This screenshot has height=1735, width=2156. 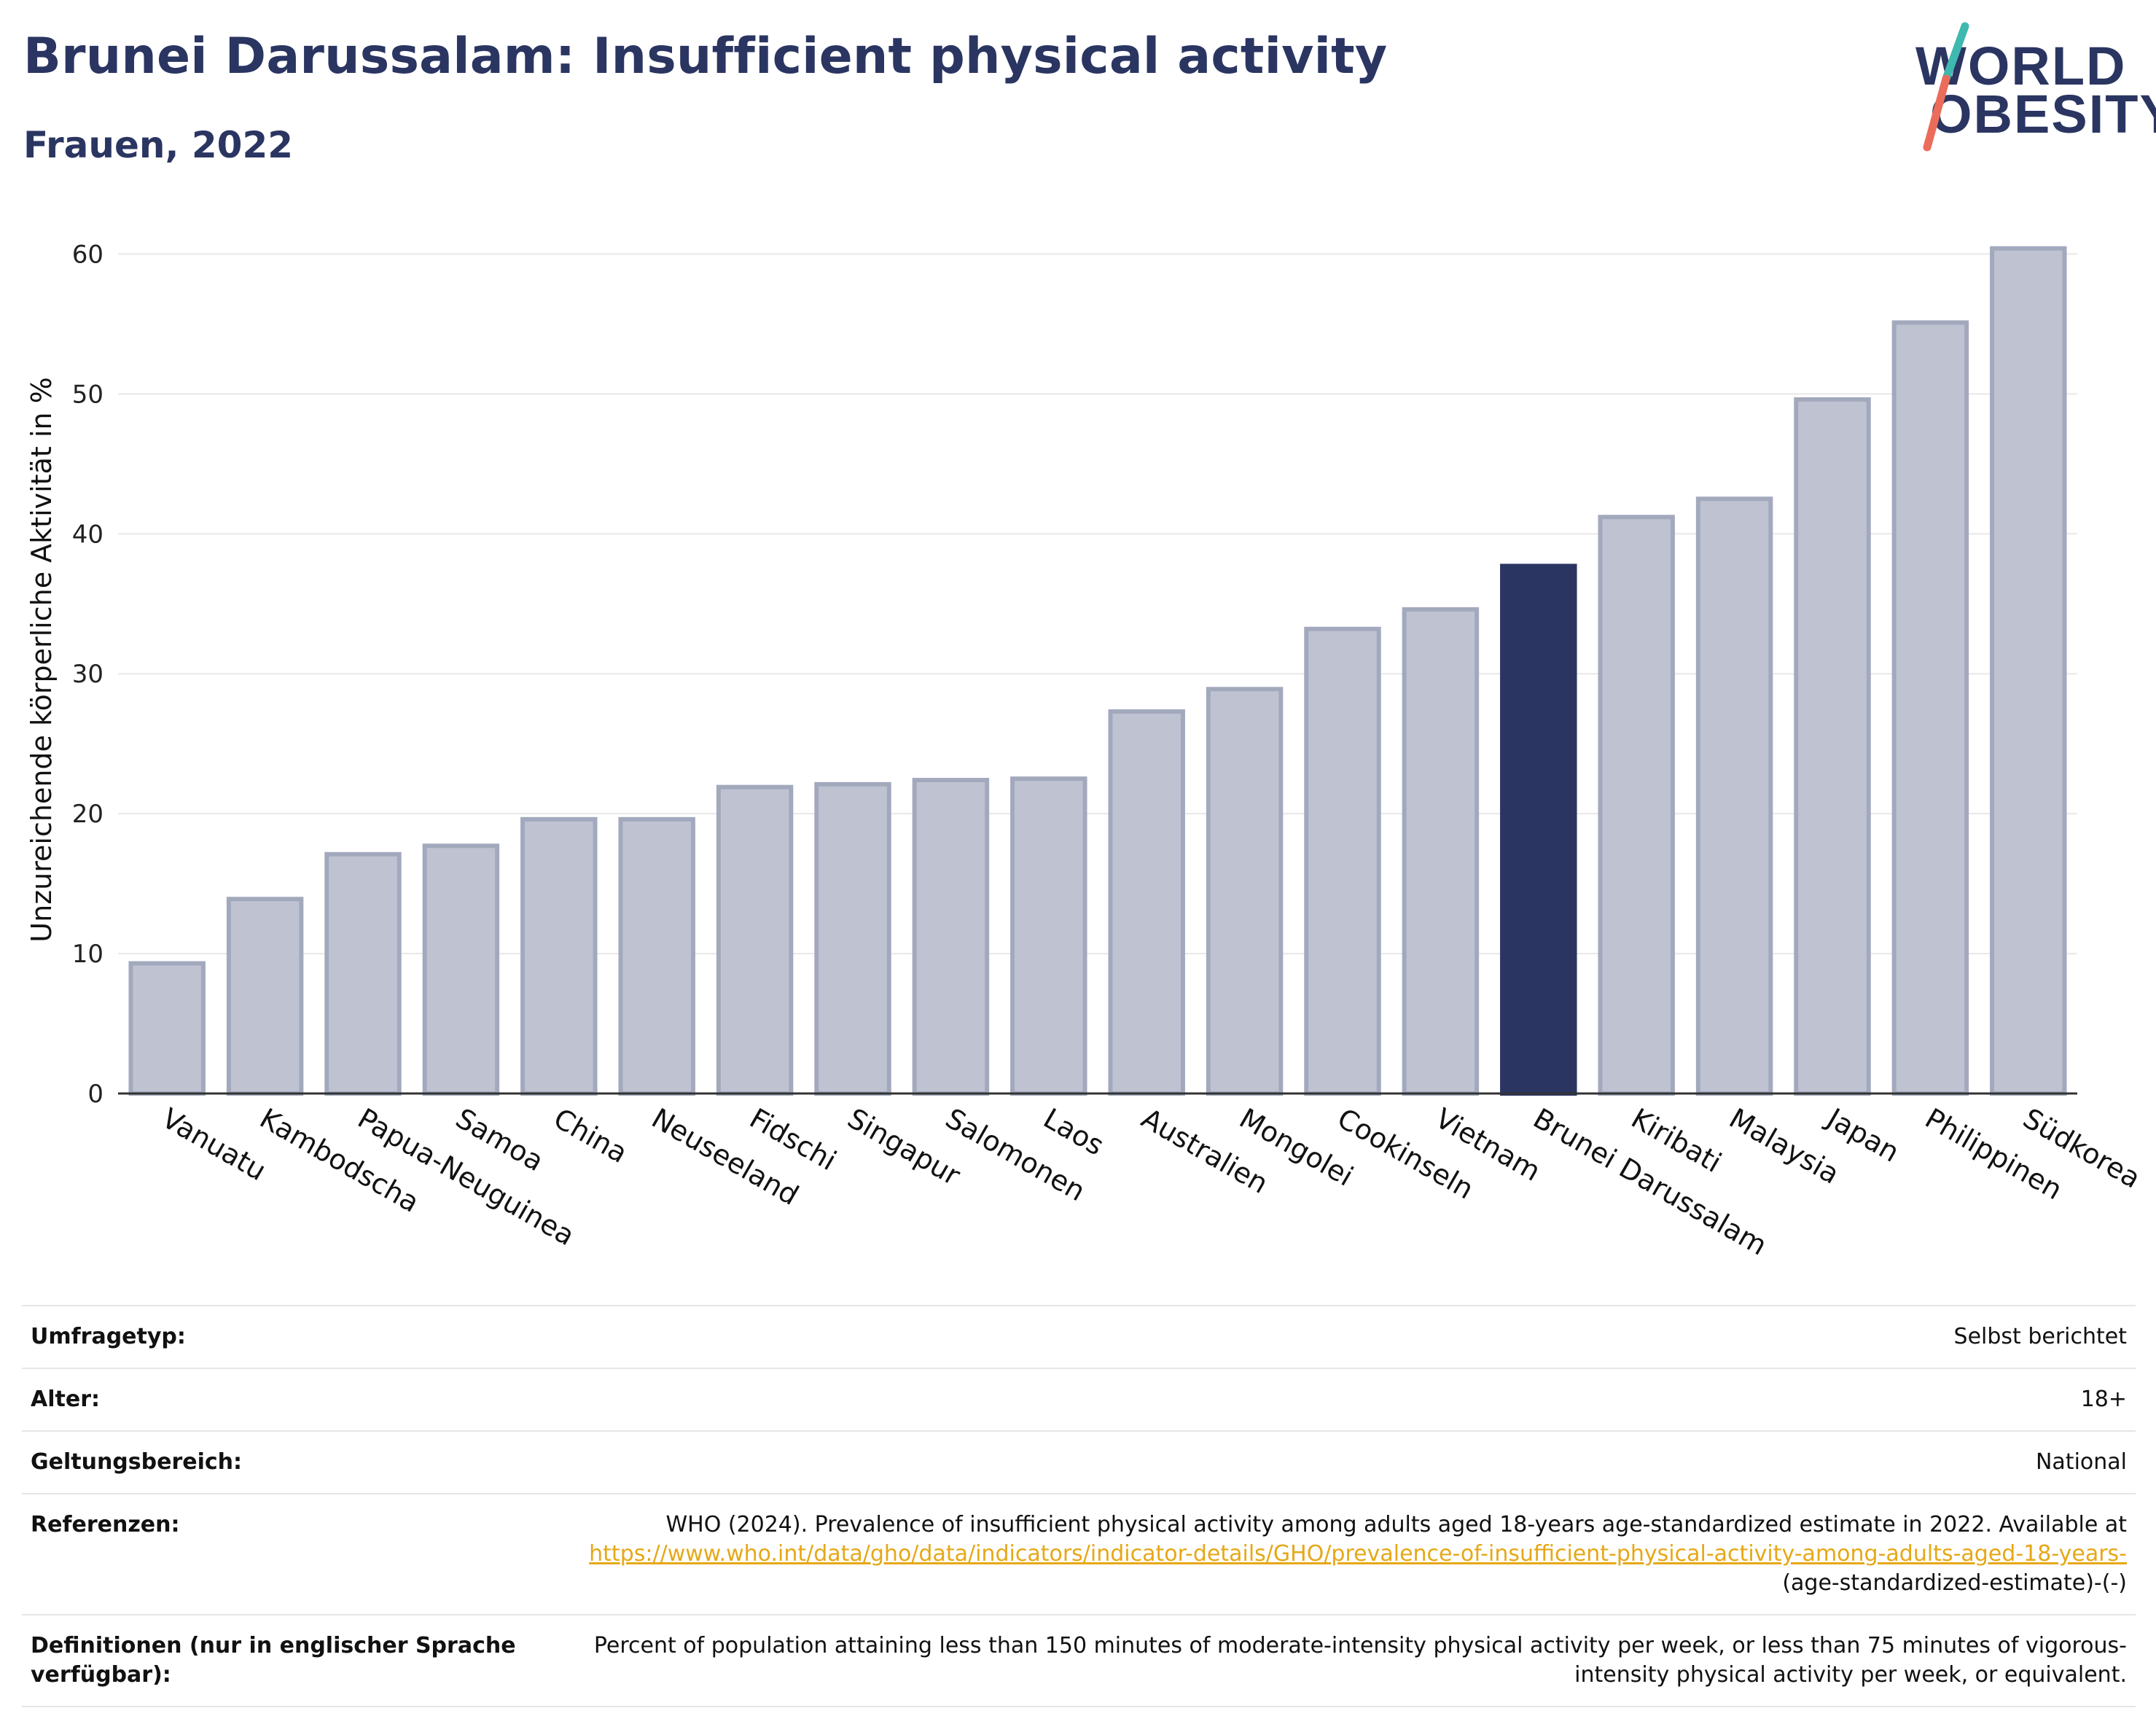 What do you see at coordinates (1245, 891) in the screenshot?
I see `bar-mongolei` at bounding box center [1245, 891].